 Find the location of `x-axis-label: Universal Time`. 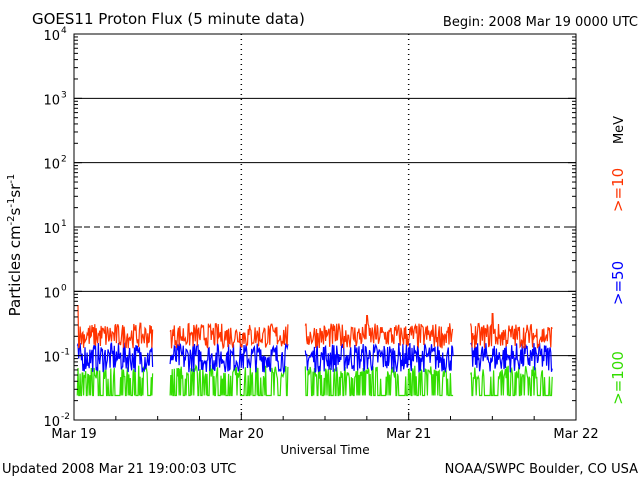

x-axis-label: Universal Time is located at coordinates (324, 450).